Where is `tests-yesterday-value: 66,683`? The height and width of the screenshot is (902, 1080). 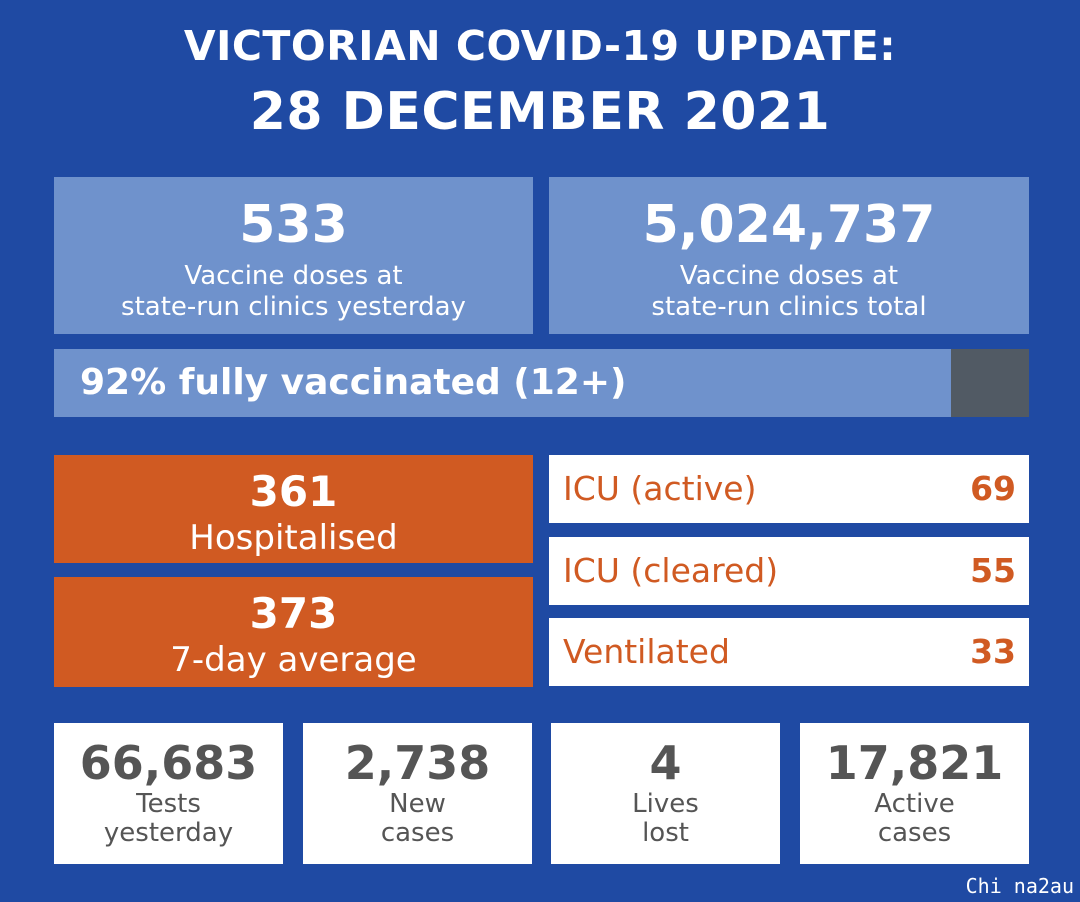
tests-yesterday-value: 66,683 is located at coordinates (168, 763).